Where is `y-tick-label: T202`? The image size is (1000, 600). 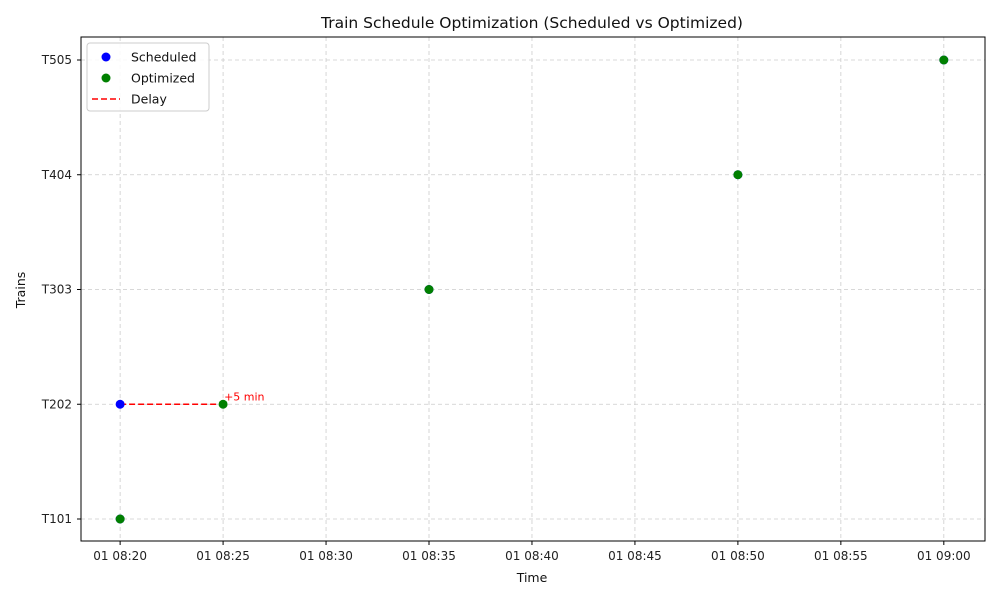
y-tick-label: T202 is located at coordinates (56, 404).